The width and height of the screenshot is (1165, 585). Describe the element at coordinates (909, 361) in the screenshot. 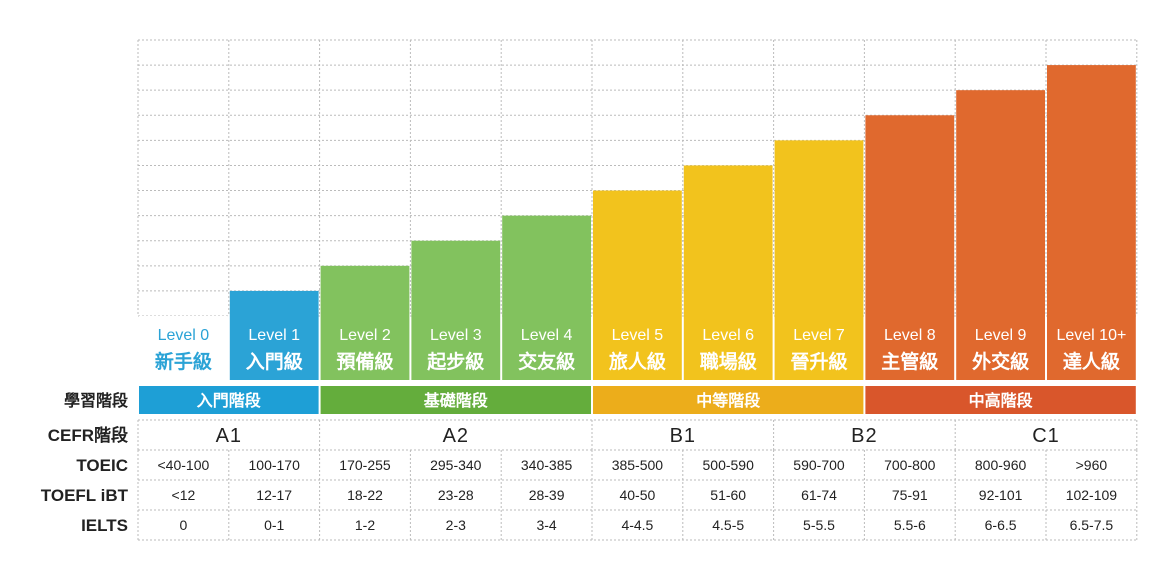

I see `level-sublabel: 主管級` at that location.